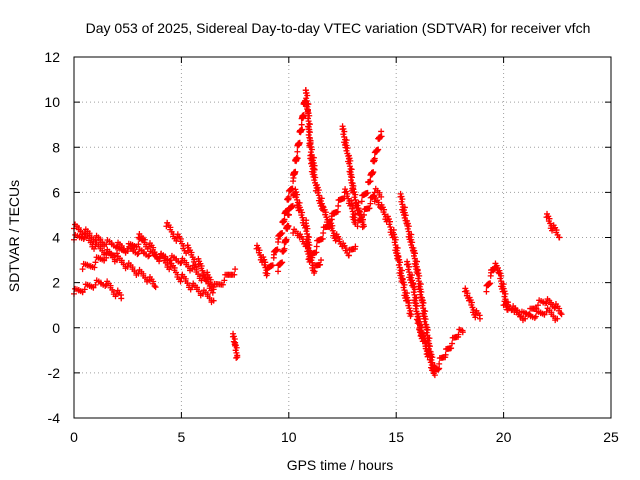 This screenshot has width=640, height=480. Describe the element at coordinates (98, 289) in the screenshot. I see `series-track-d` at that location.